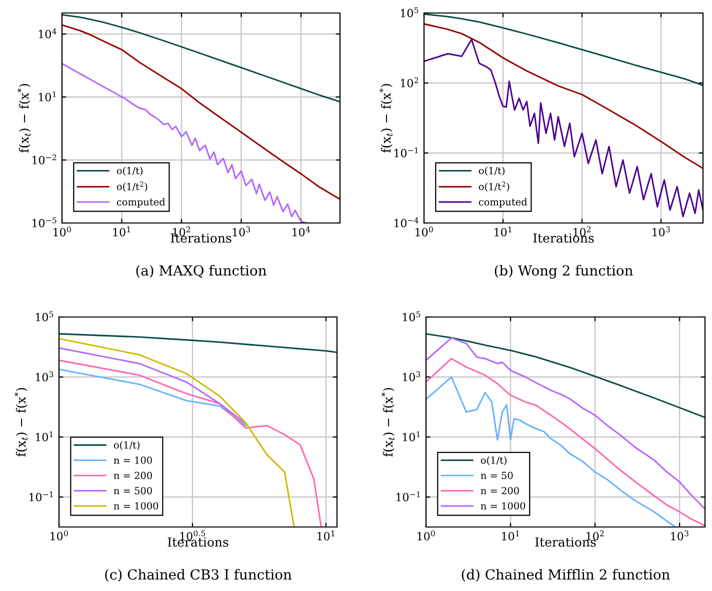 The height and width of the screenshot is (591, 712). What do you see at coordinates (44, 222) in the screenshot?
I see `y-tick-label: 10$^{−5}$` at bounding box center [44, 222].